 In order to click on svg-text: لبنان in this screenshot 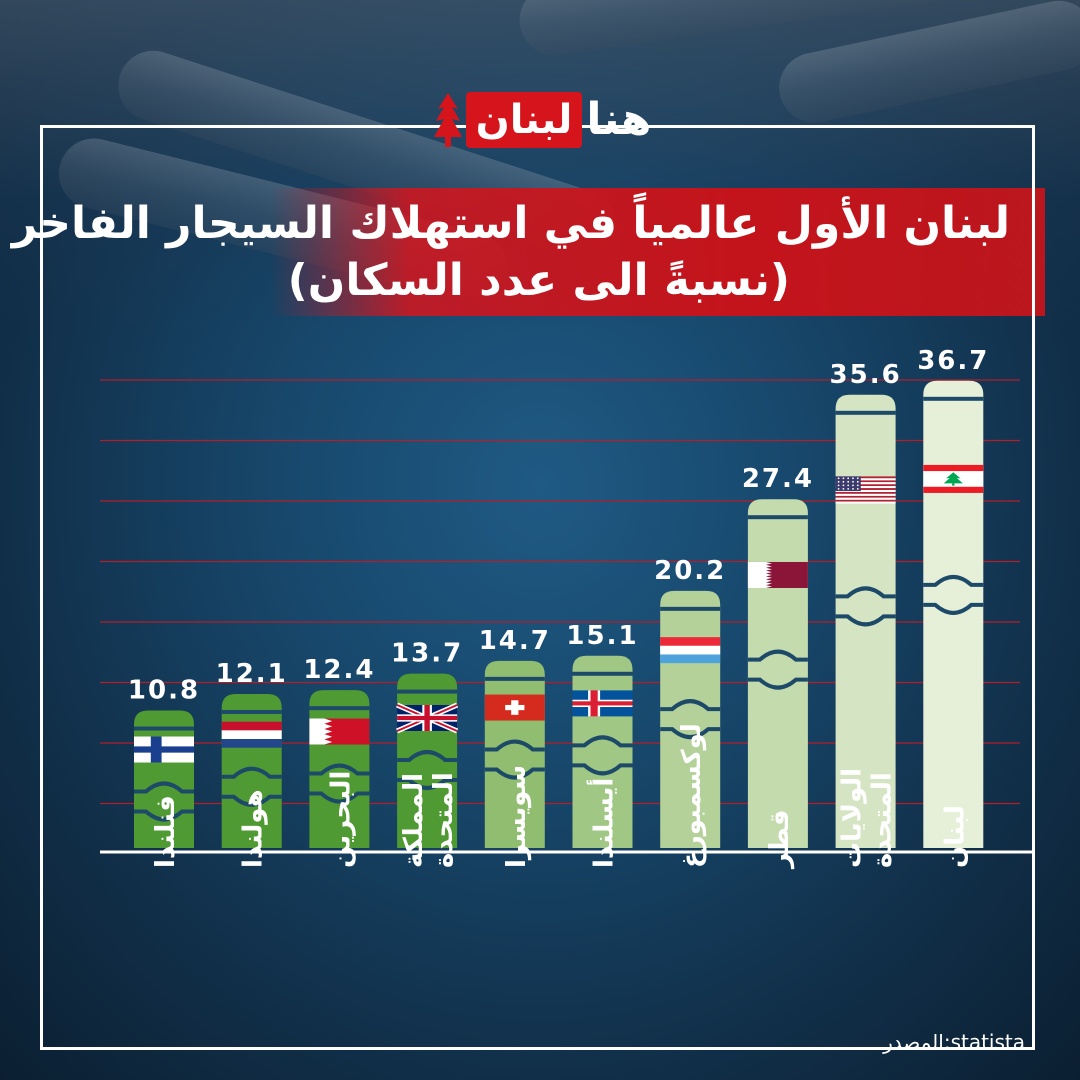, I will do `click(955, 836)`.